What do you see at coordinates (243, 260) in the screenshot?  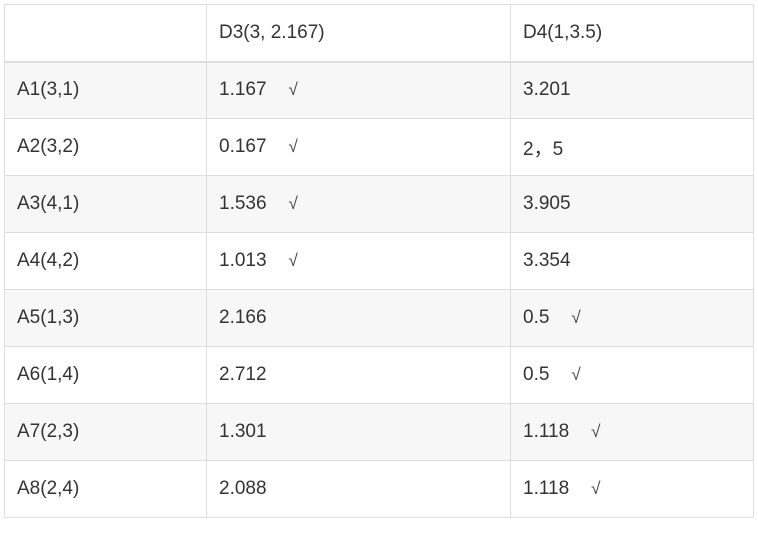 I see `d3-value: 1.013` at bounding box center [243, 260].